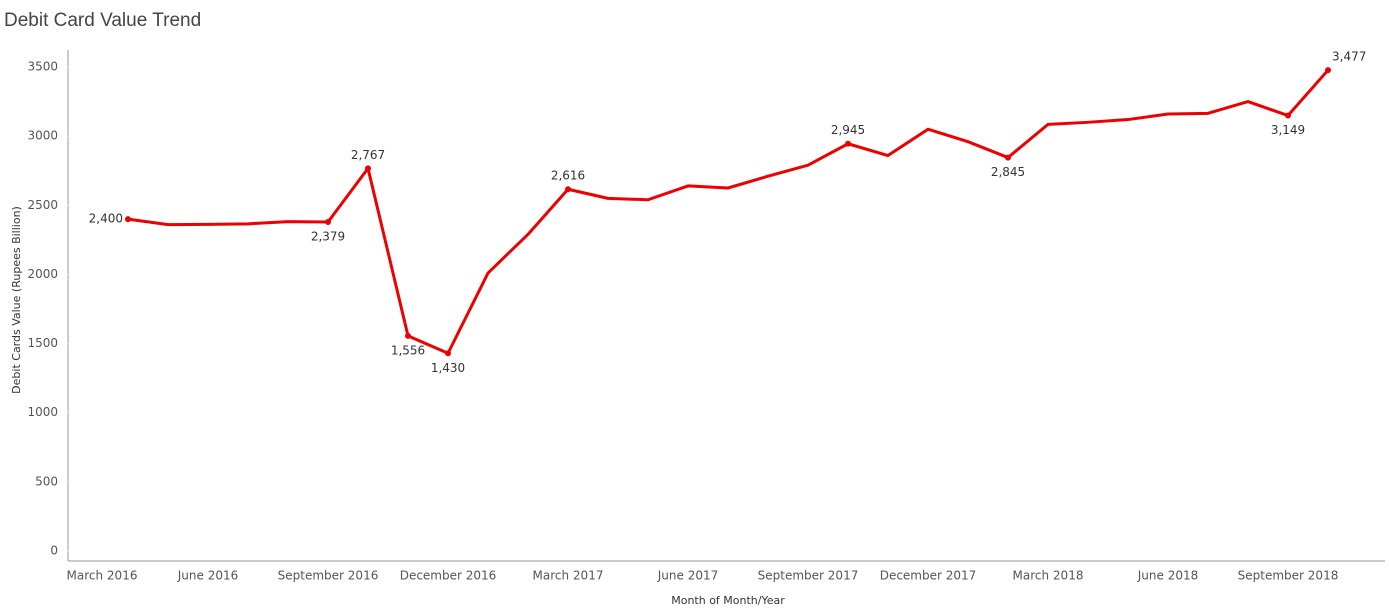 This screenshot has height=616, width=1389. What do you see at coordinates (328, 576) in the screenshot?
I see `x-tick-label: September 2016` at bounding box center [328, 576].